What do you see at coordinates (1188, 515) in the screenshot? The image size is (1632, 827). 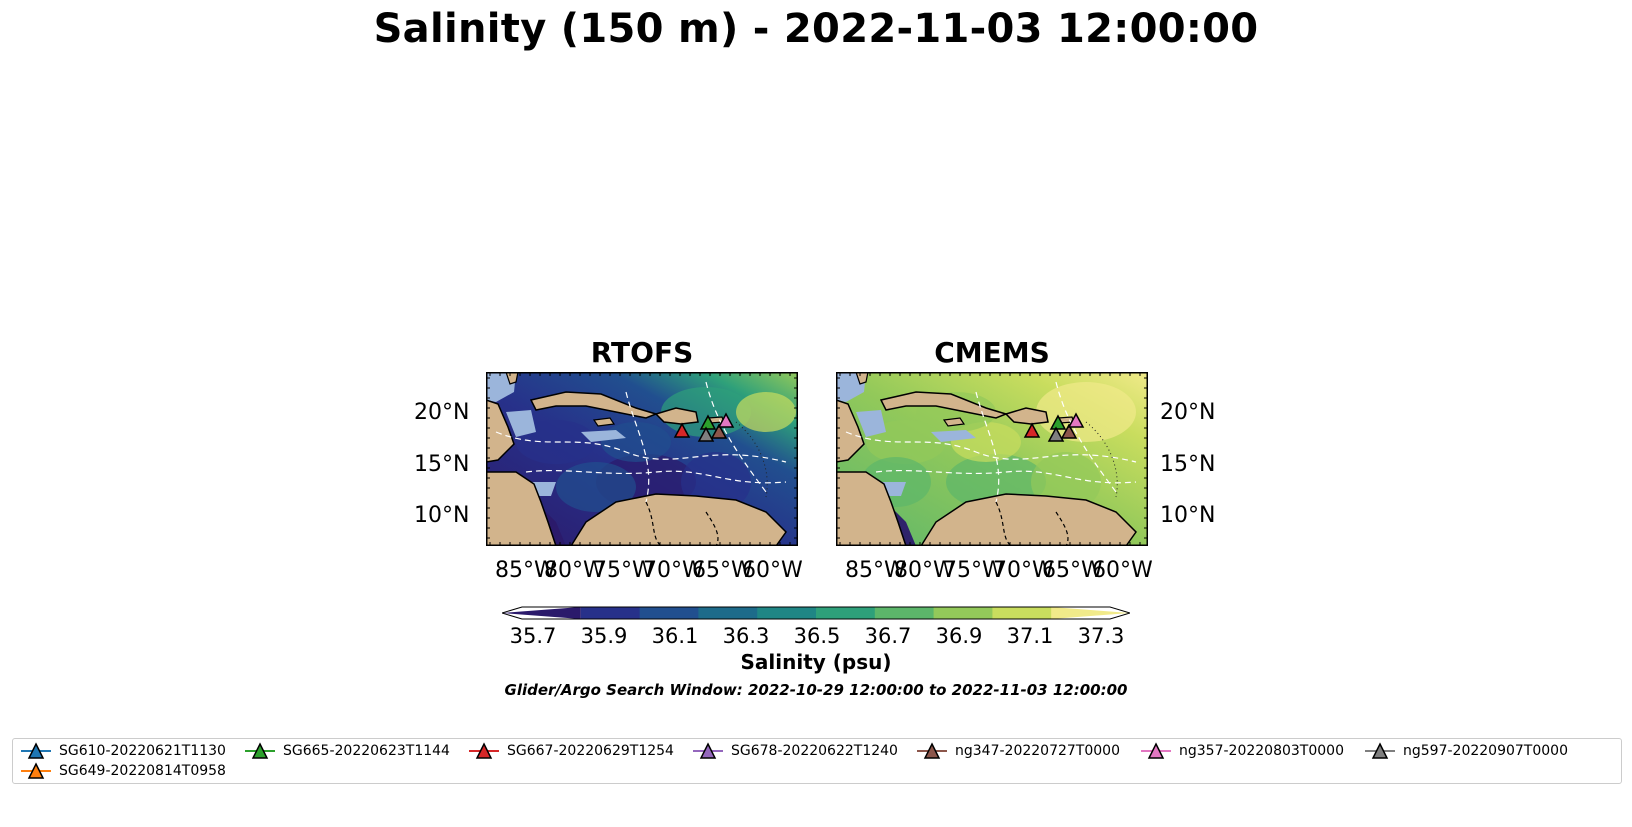 I see `lat-label-10n-right: 10°N` at bounding box center [1188, 515].